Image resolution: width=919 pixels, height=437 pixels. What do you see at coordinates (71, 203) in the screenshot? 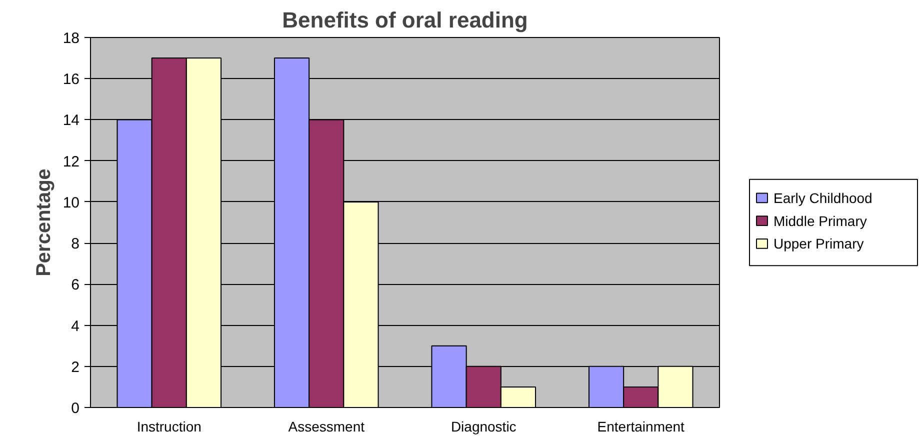
I see `y-tick-label: 10` at bounding box center [71, 203].